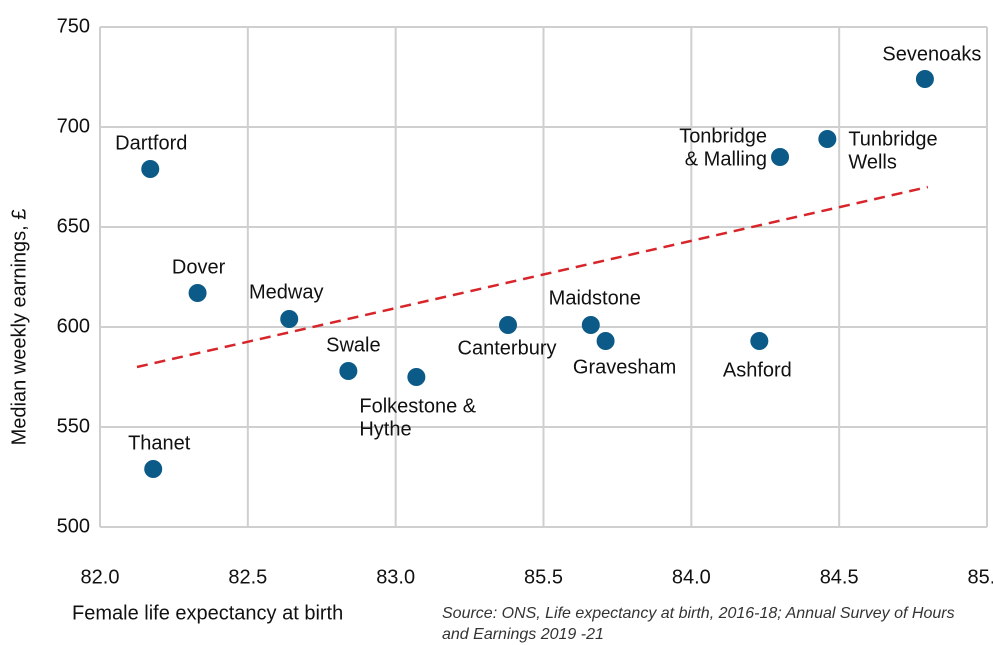 The image size is (993, 645). Describe the element at coordinates (892, 139) in the screenshot. I see `point-label: Tunbridge` at that location.